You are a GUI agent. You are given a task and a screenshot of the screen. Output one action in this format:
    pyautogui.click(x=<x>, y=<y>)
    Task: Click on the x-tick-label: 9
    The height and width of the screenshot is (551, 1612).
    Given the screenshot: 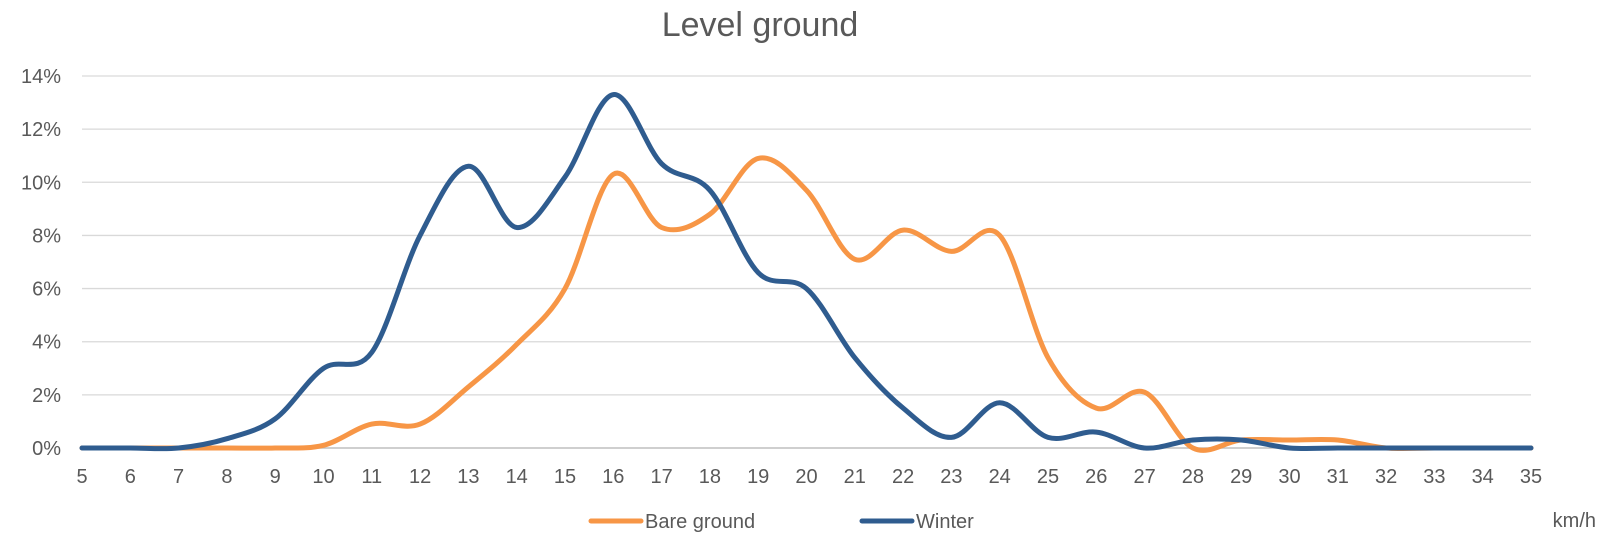 What is the action you would take?
    pyautogui.click(x=275, y=477)
    